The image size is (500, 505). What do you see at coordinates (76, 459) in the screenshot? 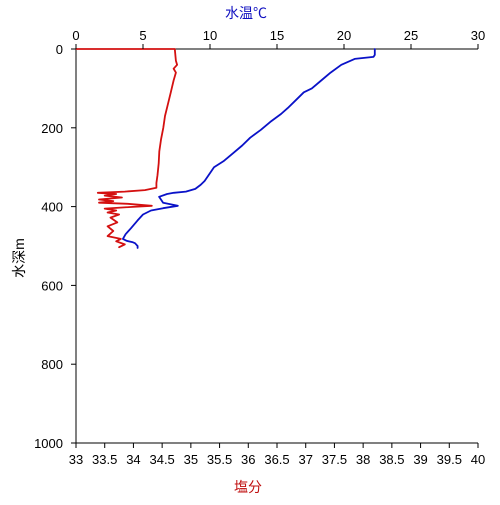
I see `bottom-tick-label: 33` at bounding box center [76, 459].